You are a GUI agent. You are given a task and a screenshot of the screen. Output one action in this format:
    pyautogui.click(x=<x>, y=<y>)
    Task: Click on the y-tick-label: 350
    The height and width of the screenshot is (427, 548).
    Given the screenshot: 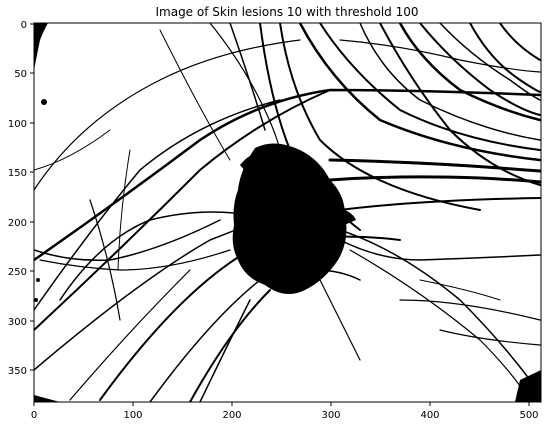 What is the action you would take?
    pyautogui.click(x=17, y=371)
    